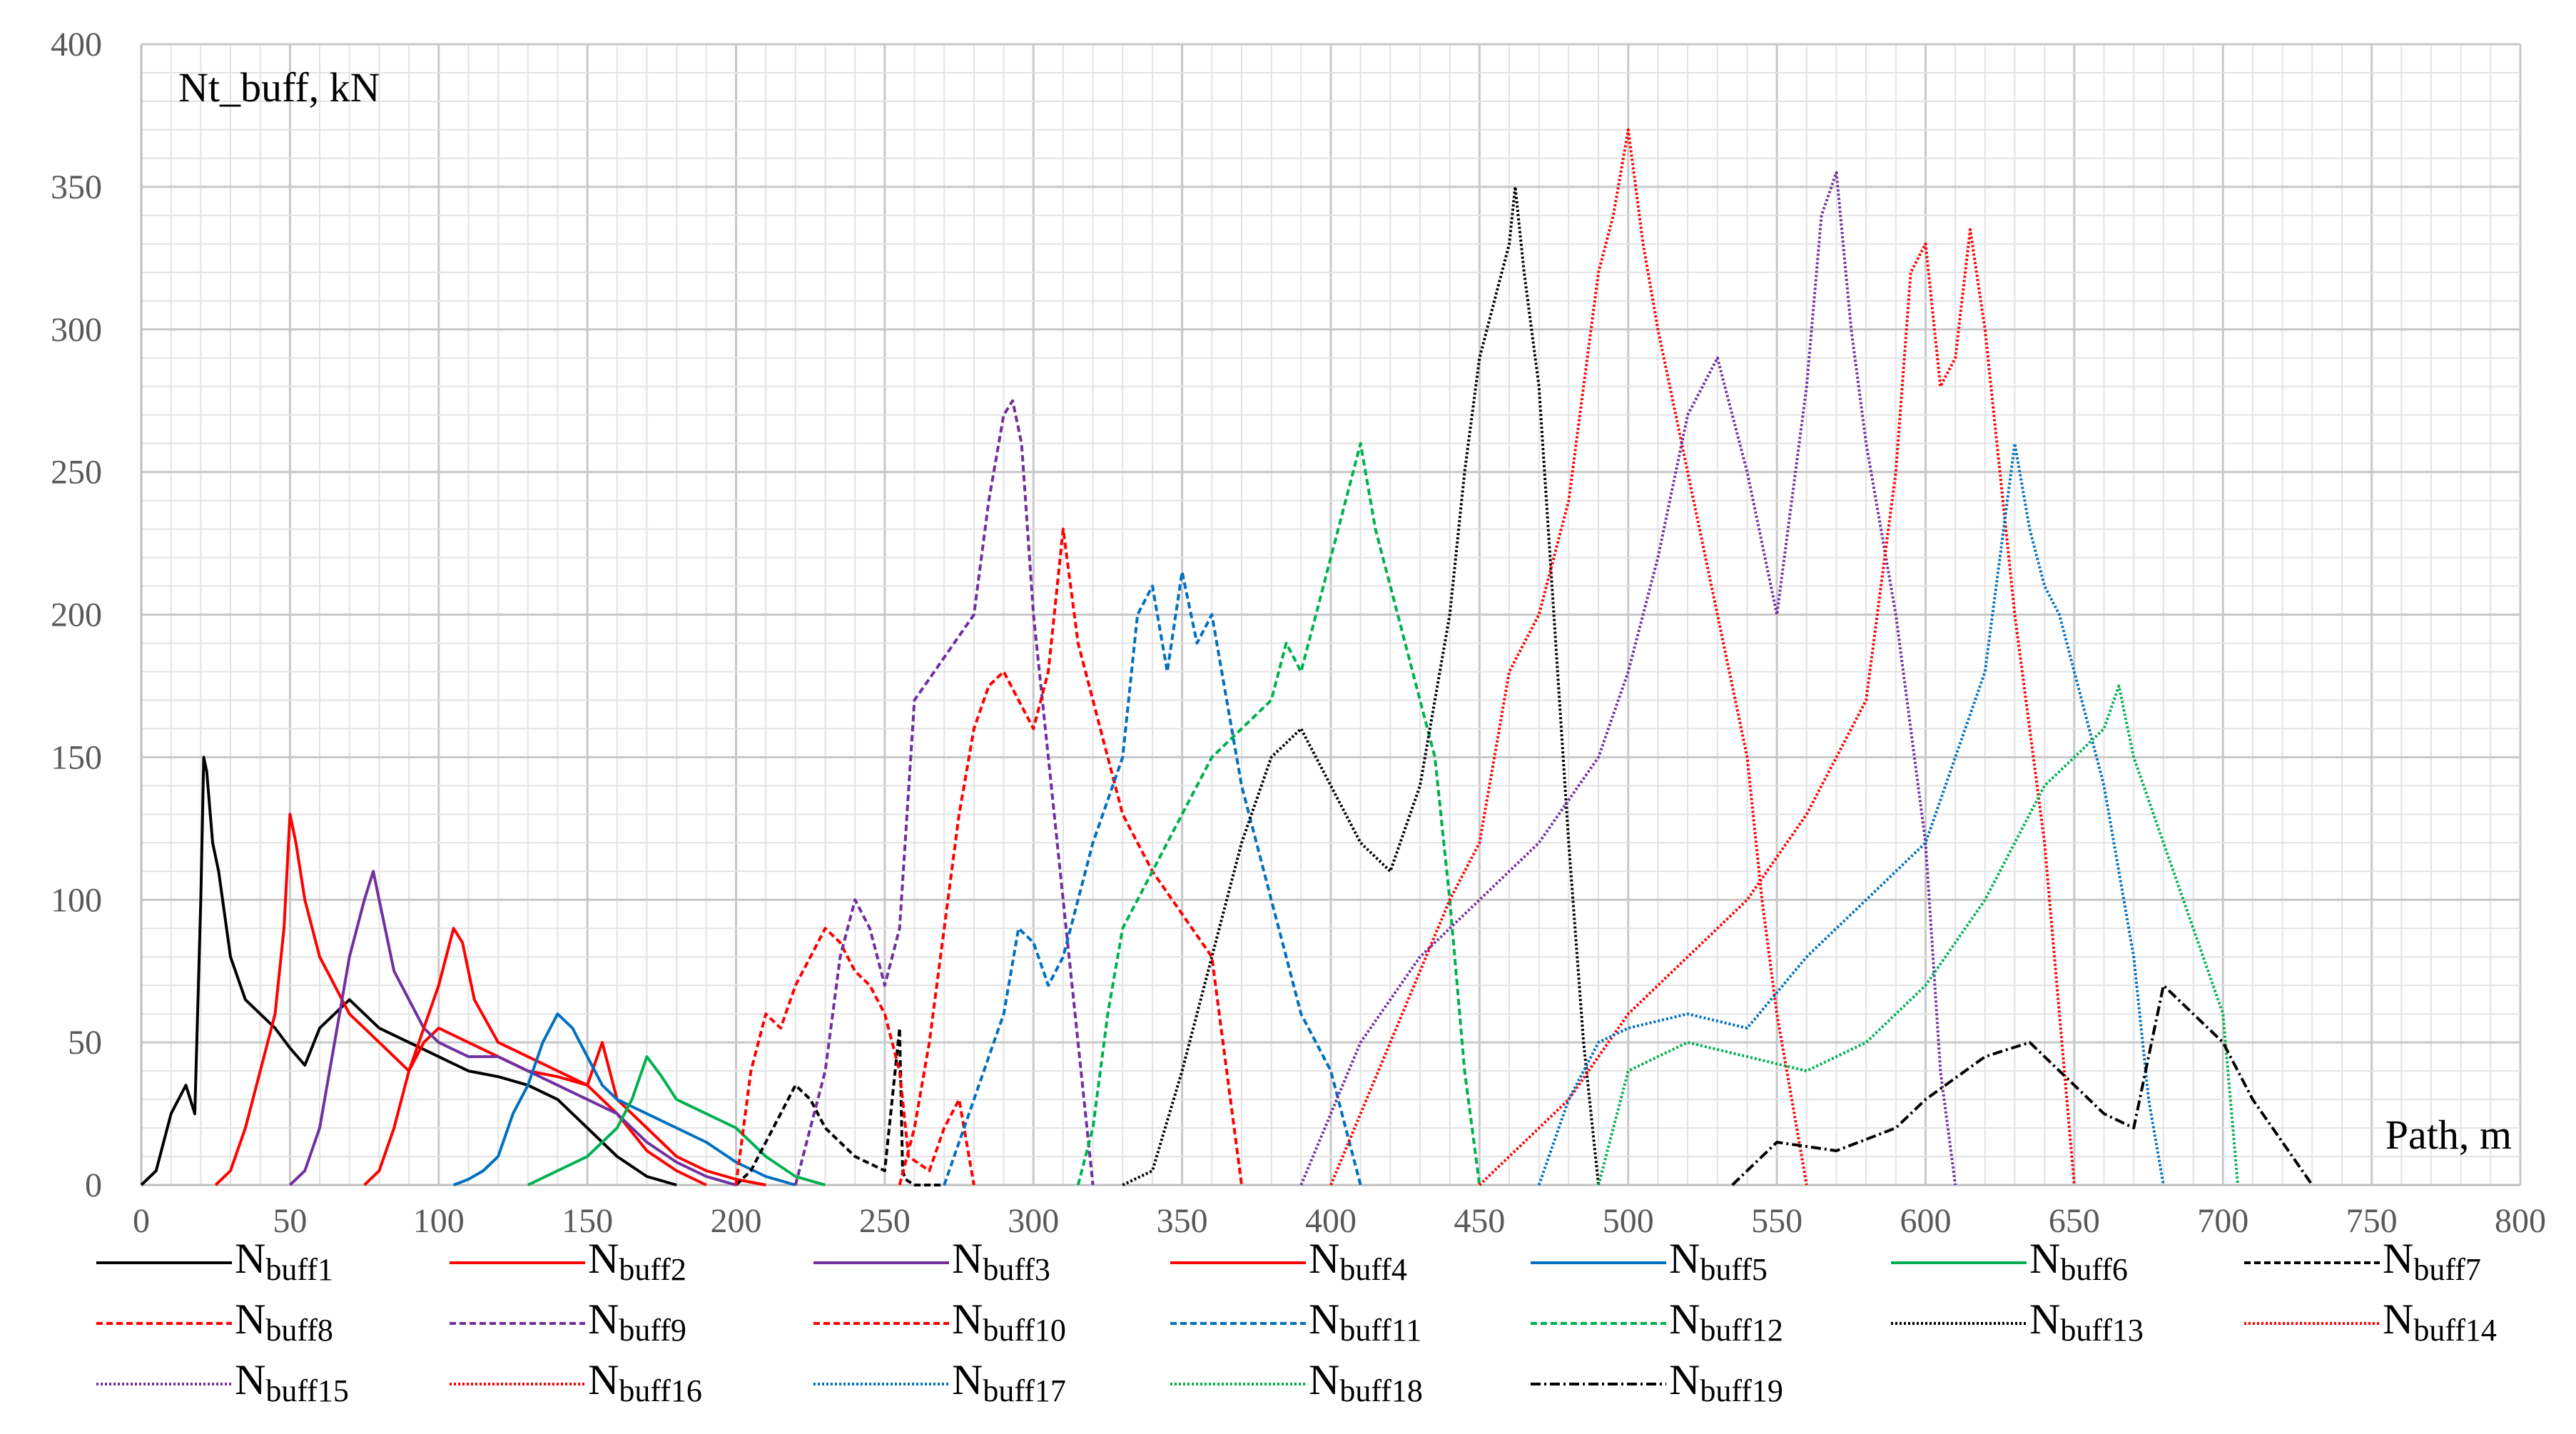  Describe the element at coordinates (76, 187) in the screenshot. I see `y-tick-label: 350` at that location.